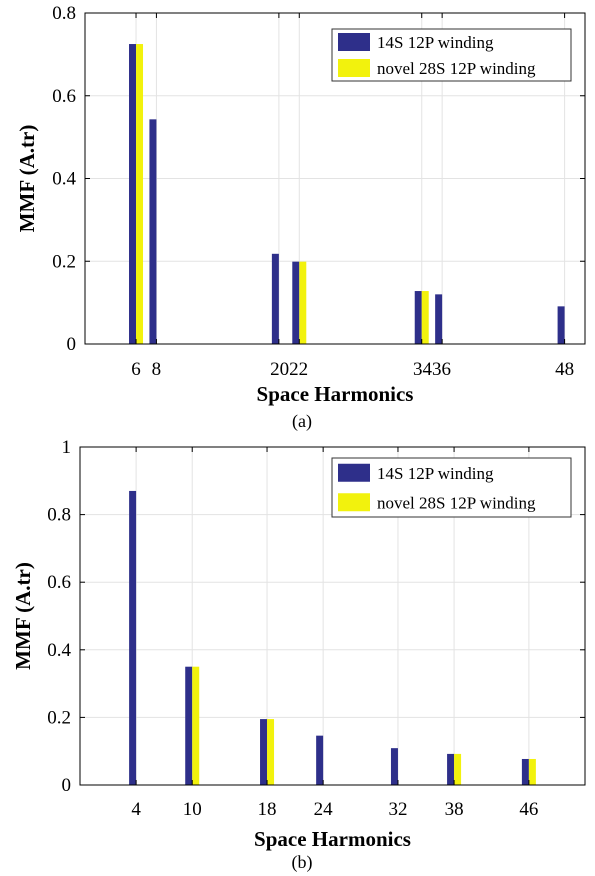 The width and height of the screenshot is (595, 876). Describe the element at coordinates (289, 369) in the screenshot. I see `x-tick-label: 2022` at that location.